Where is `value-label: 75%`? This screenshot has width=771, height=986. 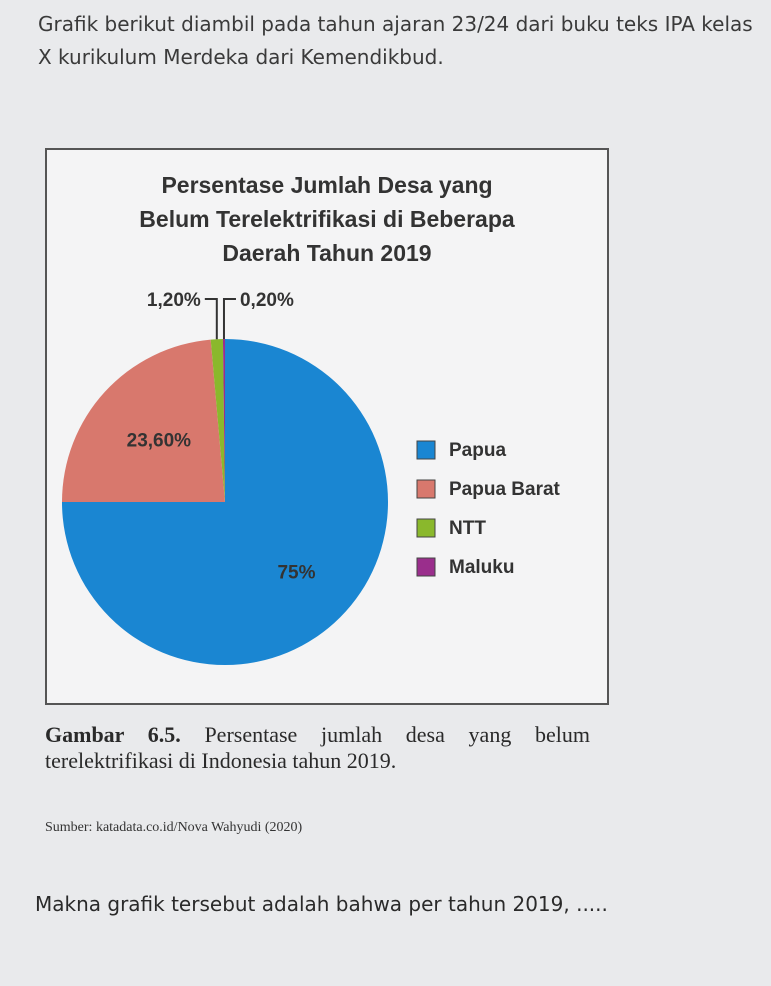 value-label: 75% is located at coordinates (296, 572).